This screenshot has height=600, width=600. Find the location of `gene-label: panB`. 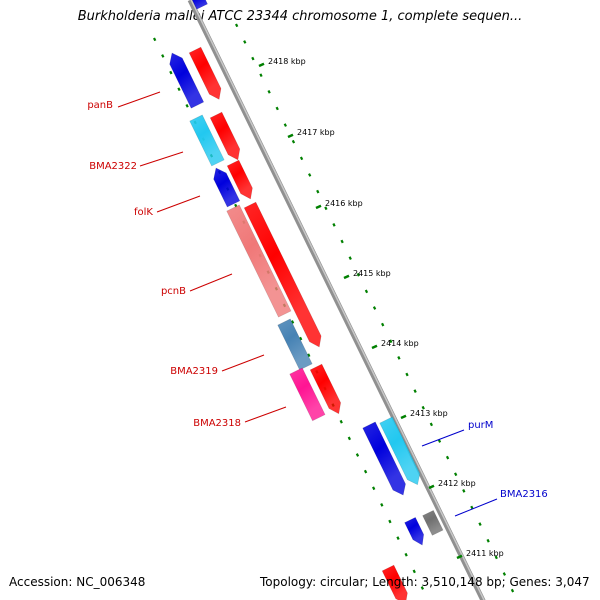

gene-label: panB is located at coordinates (100, 105).